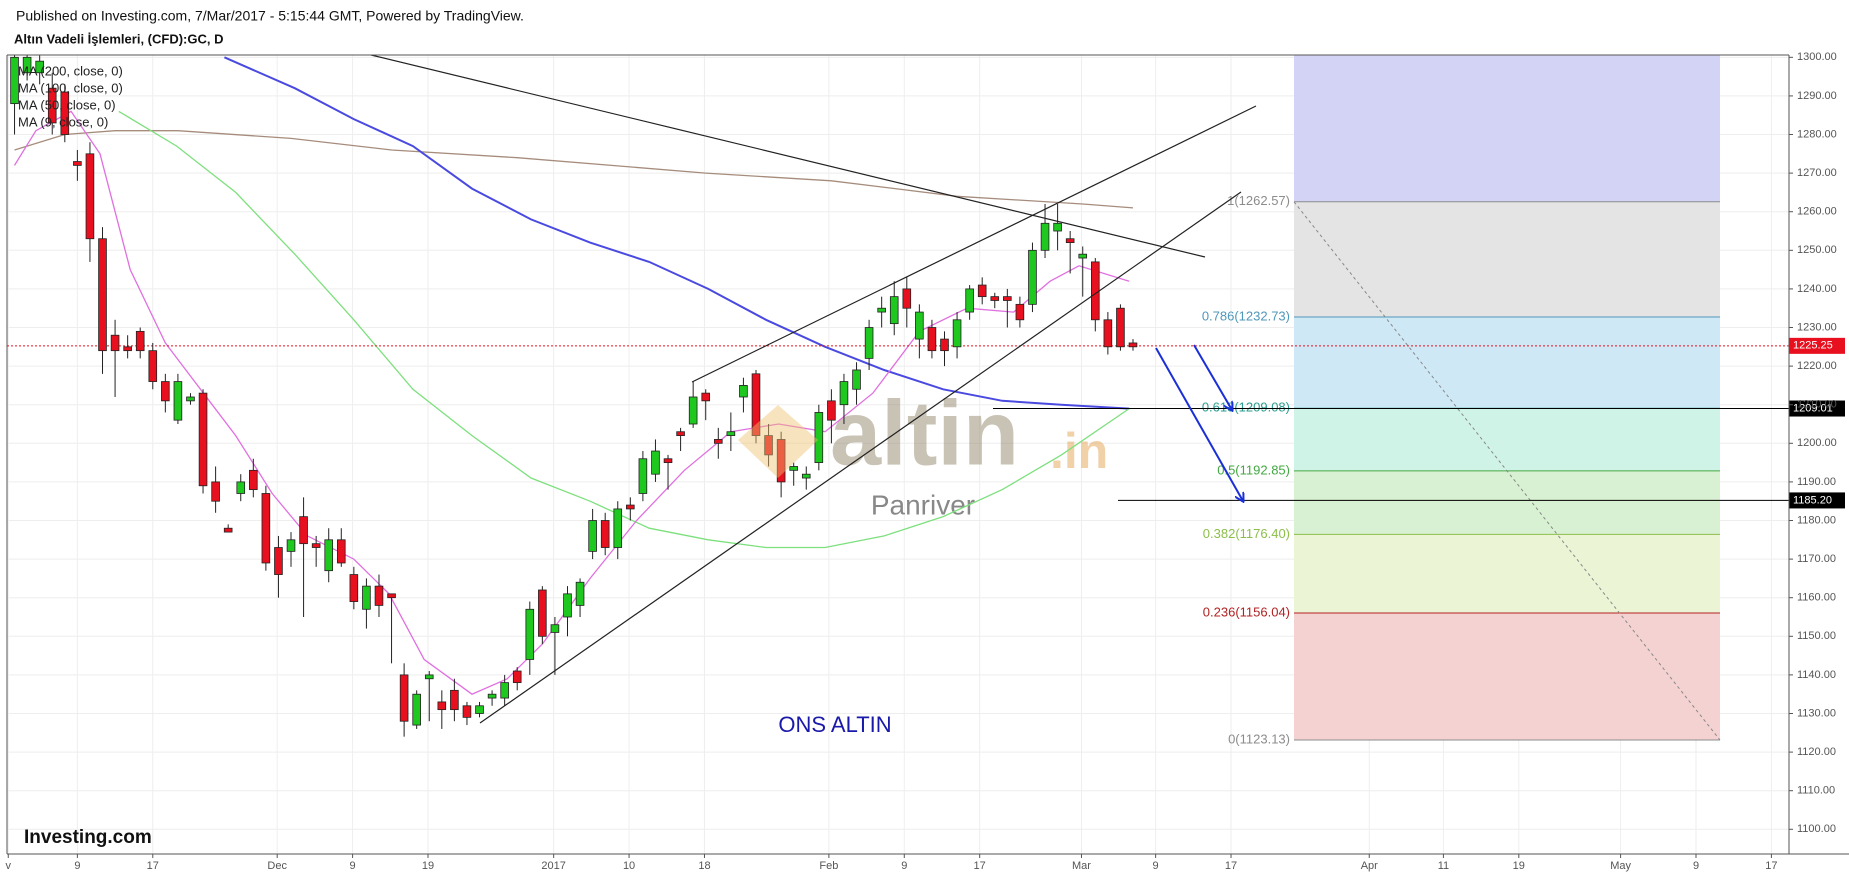  What do you see at coordinates (1816, 559) in the screenshot?
I see `y-tick-label: 1170.00` at bounding box center [1816, 559].